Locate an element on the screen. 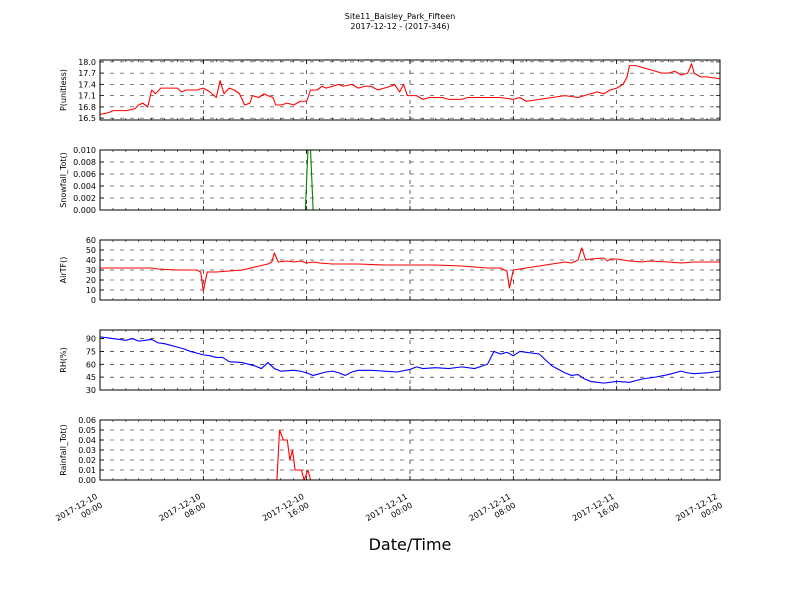 Image resolution: width=800 pixels, height=600 pixels. y-tick-label: 10 is located at coordinates (91, 290).